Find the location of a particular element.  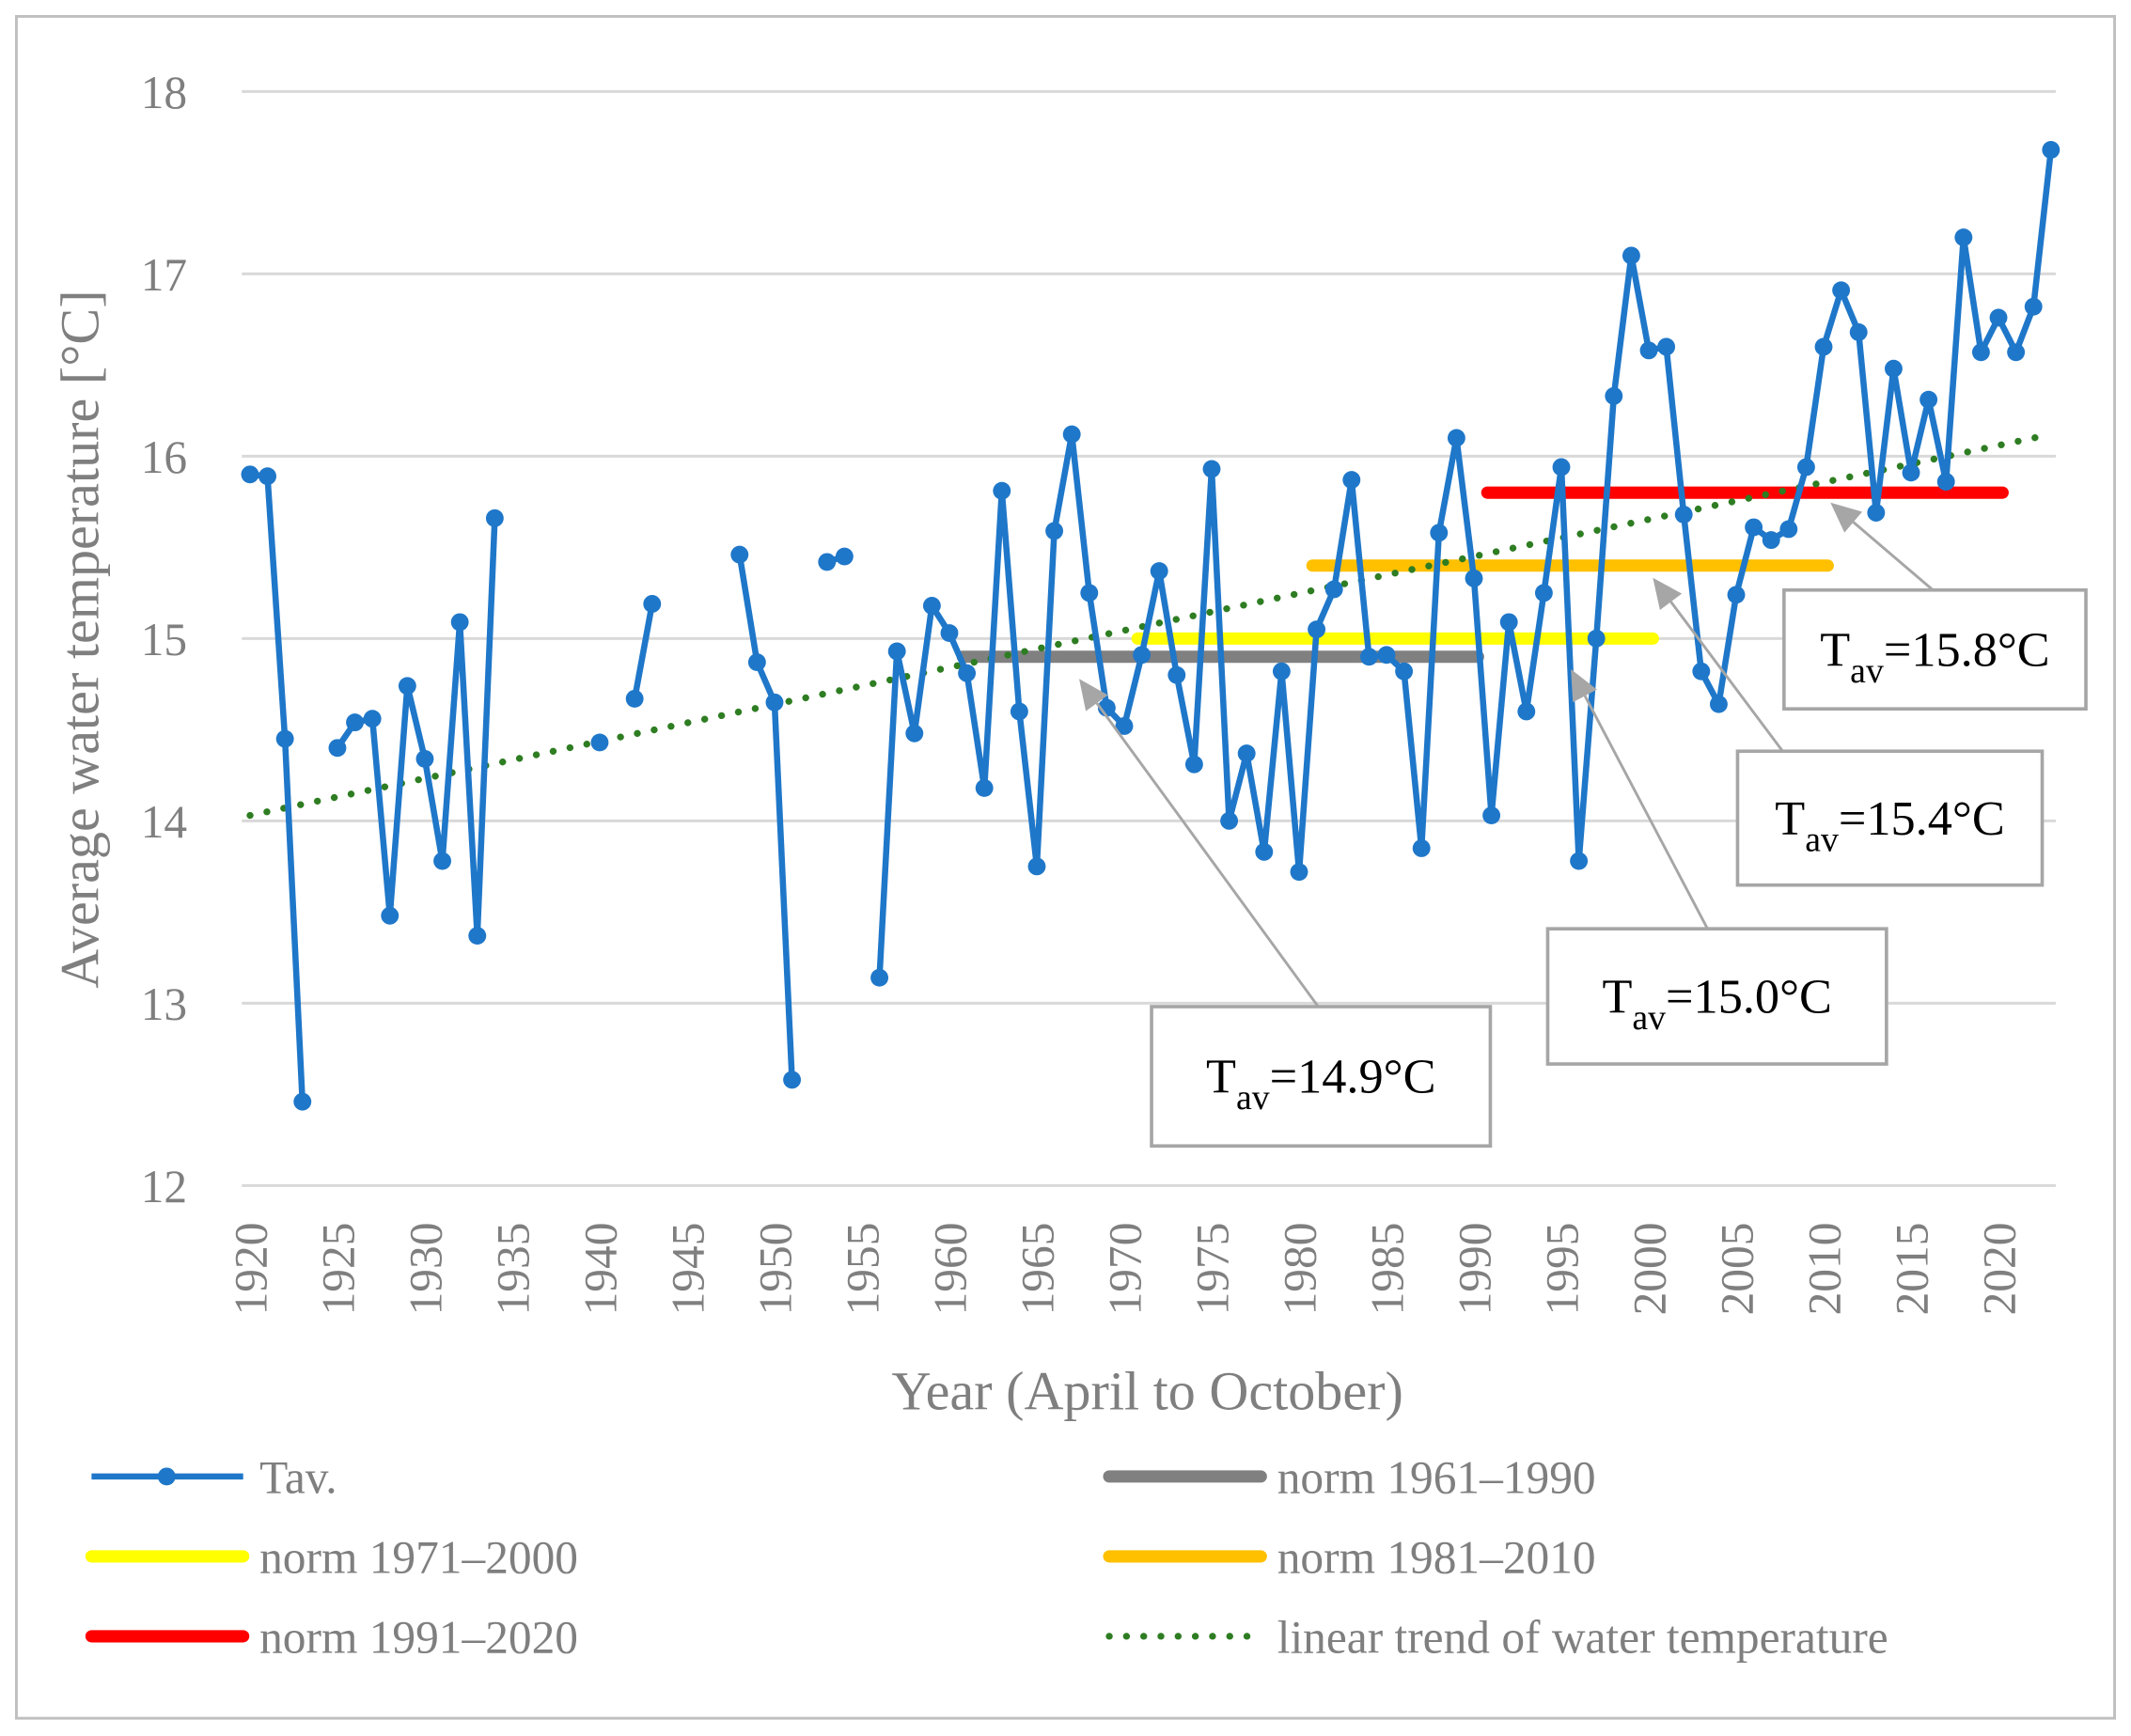

data-point-2001 is located at coordinates (1666, 346).